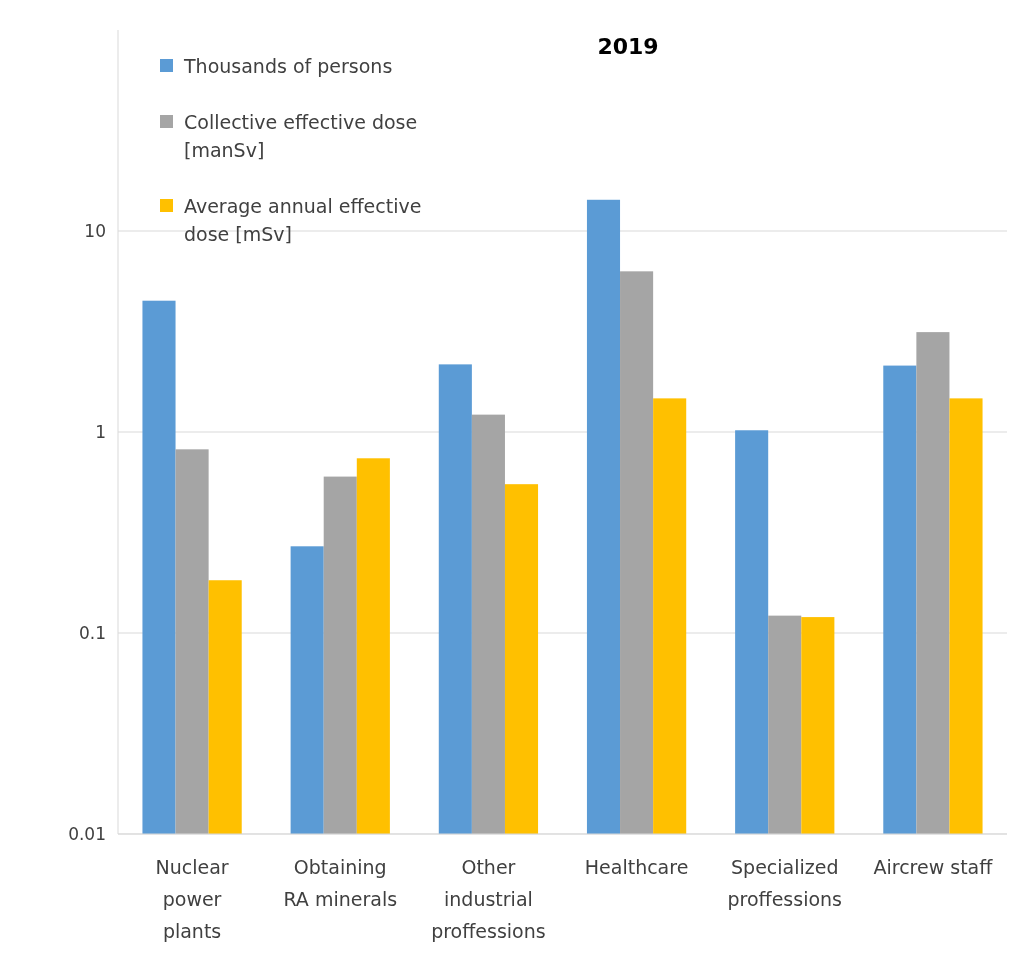  What do you see at coordinates (95, 230) in the screenshot?
I see `y-tick-label: 10` at bounding box center [95, 230].